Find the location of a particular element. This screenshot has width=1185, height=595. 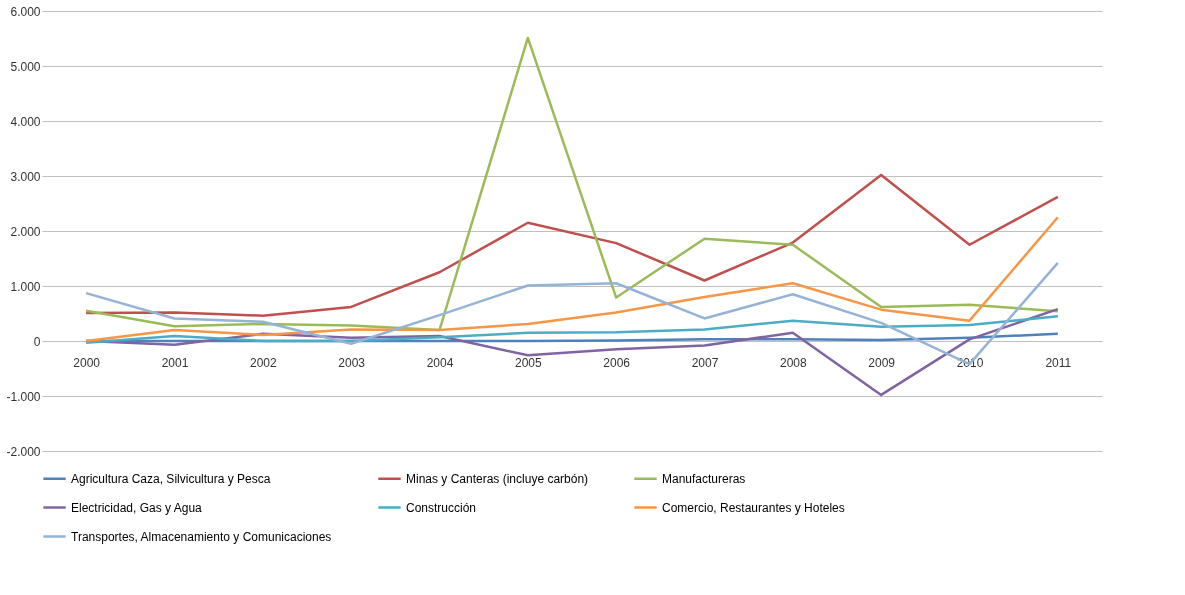

x-tick-label: 2005 is located at coordinates (528, 362).